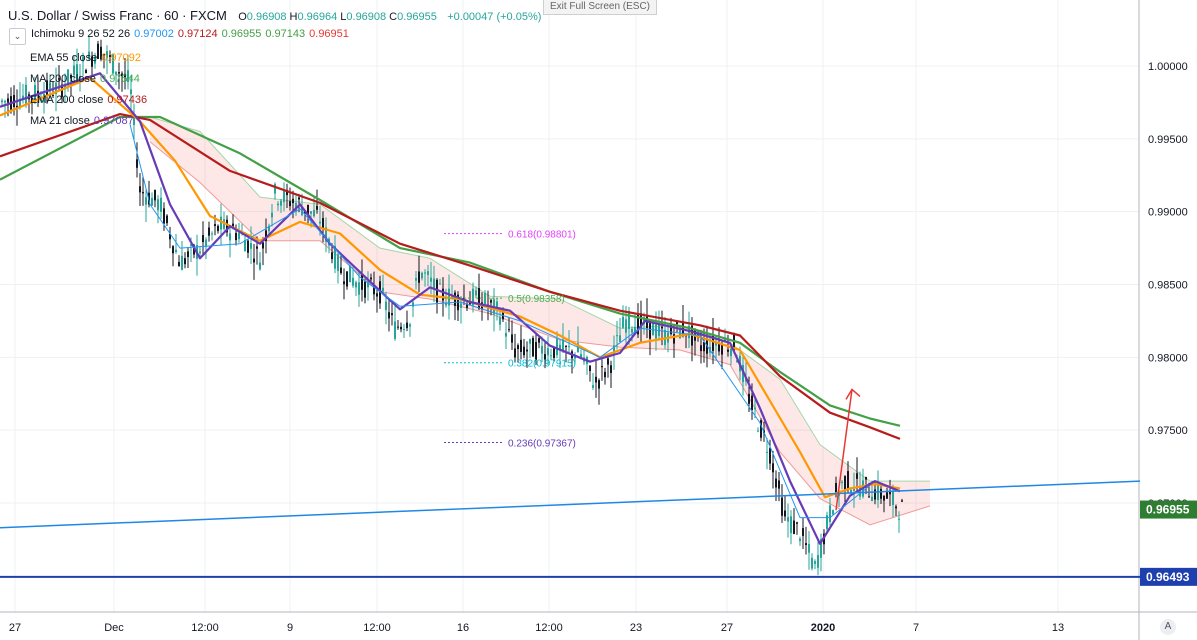  I want to click on indicator-value: 0.96955, so click(241, 34).